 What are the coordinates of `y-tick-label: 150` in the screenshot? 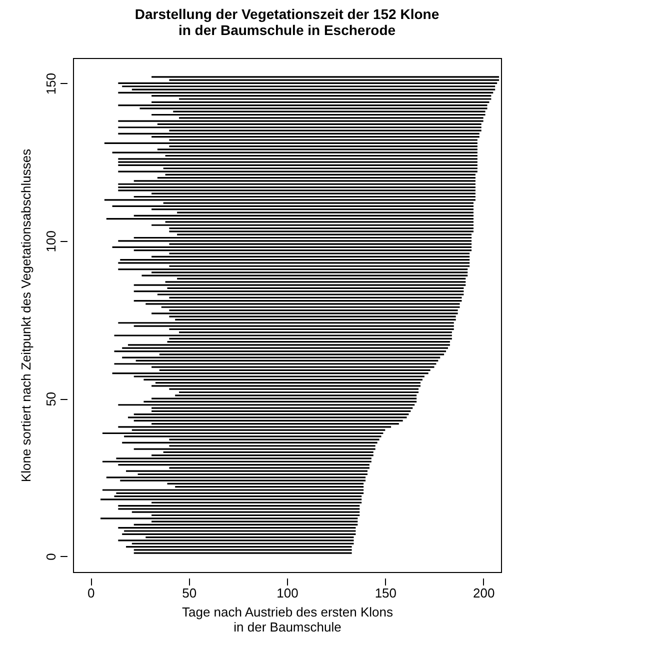 It's located at (51, 83).